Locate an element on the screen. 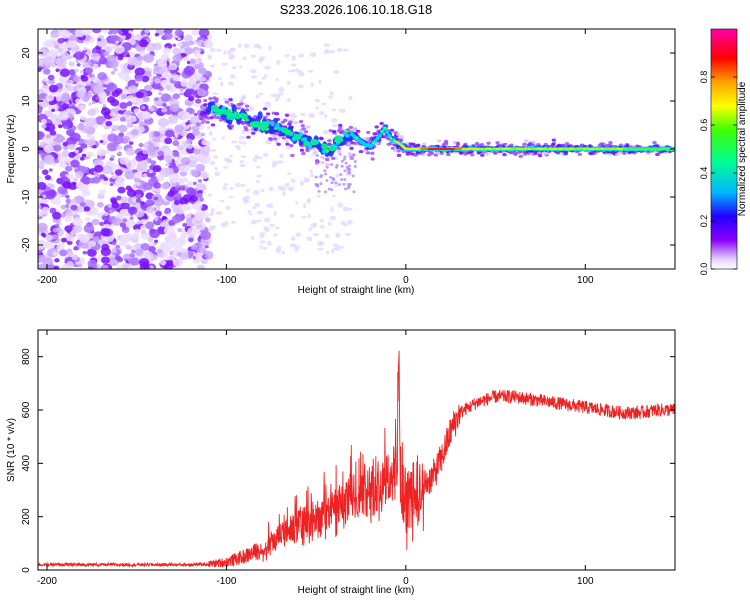 This screenshot has height=600, width=750. spectrogram-ytick-label: -20 is located at coordinates (26, 244).